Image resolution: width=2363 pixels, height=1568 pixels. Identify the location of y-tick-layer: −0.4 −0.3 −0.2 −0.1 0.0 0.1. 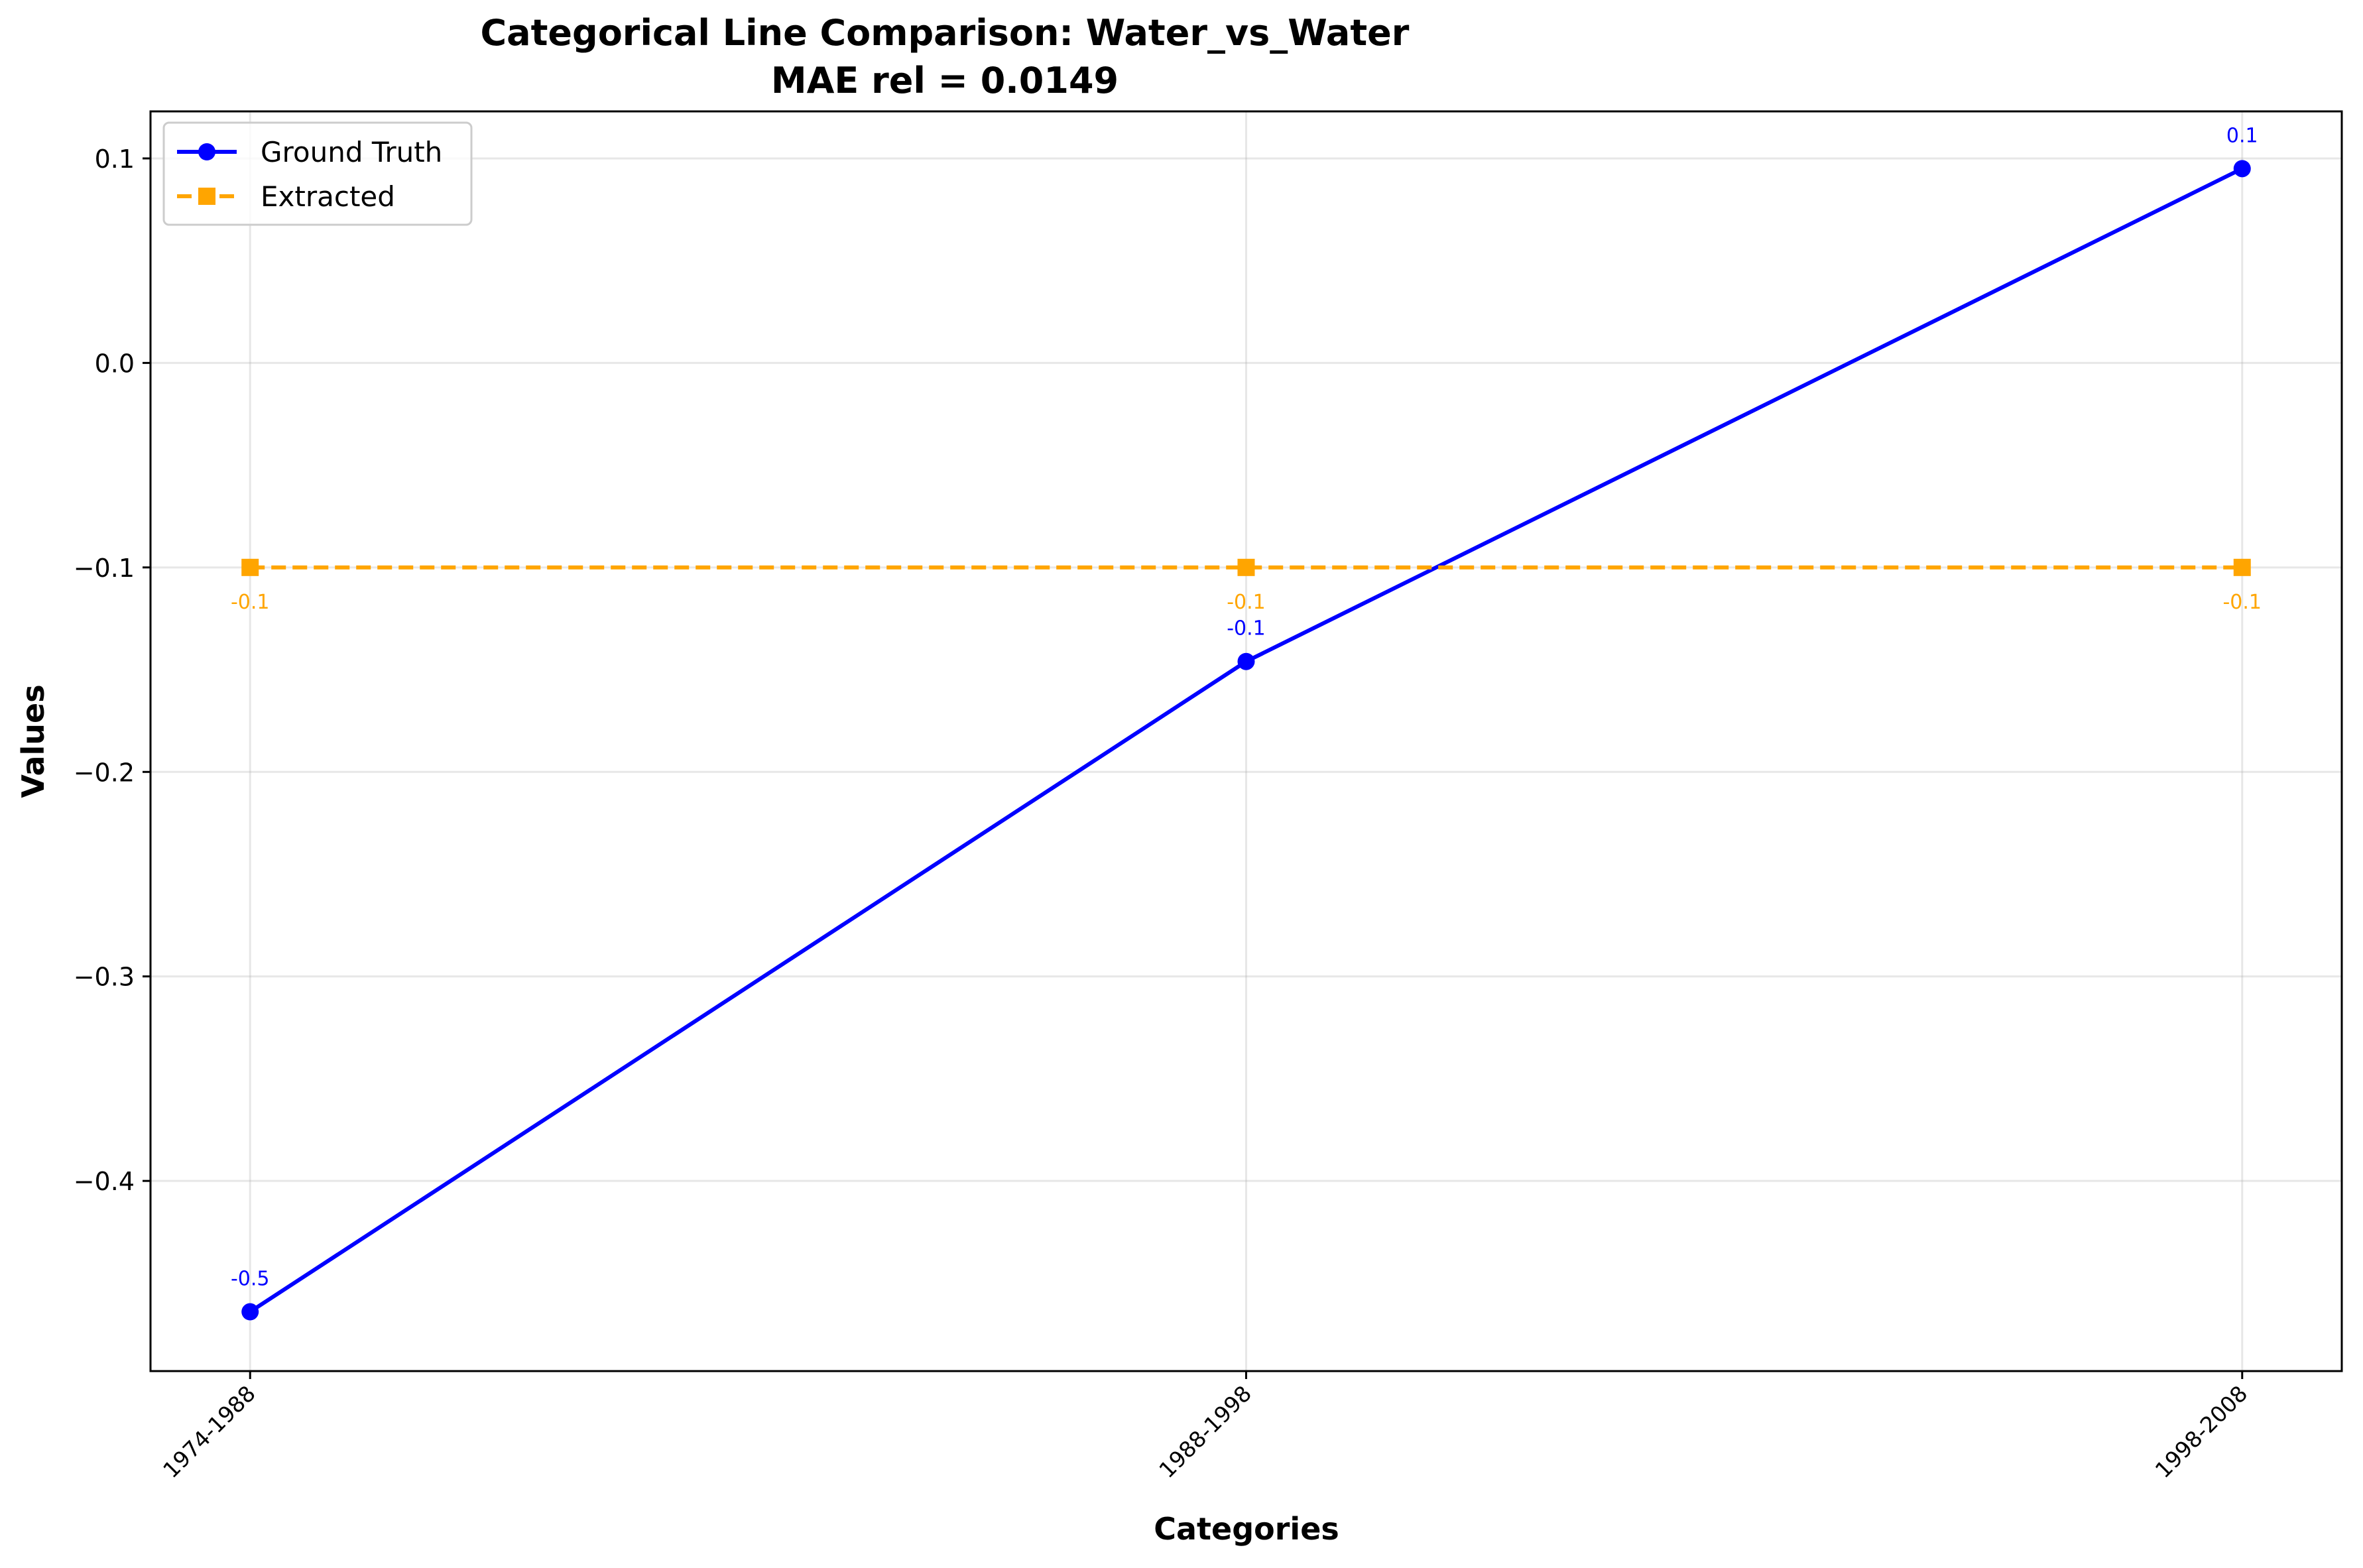
(113, 670).